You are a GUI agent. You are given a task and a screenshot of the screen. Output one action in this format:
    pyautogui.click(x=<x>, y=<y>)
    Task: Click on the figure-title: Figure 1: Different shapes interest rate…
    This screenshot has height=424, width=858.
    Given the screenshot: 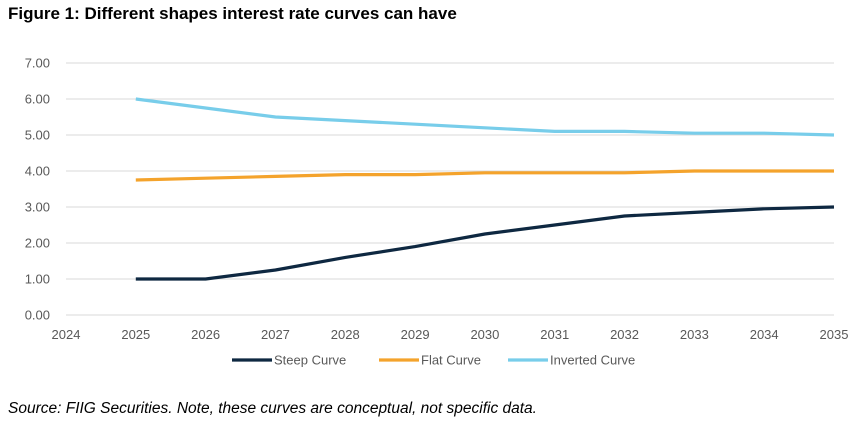 What is the action you would take?
    pyautogui.click(x=232, y=13)
    